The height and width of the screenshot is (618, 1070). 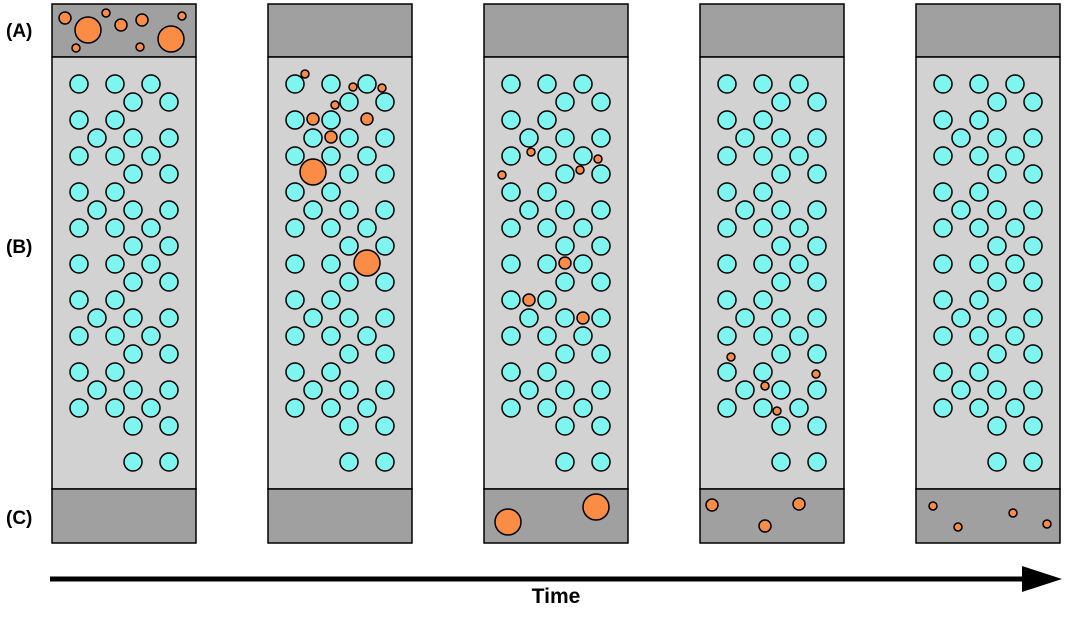 What do you see at coordinates (19, 247) in the screenshot?
I see `label-b: (B)` at bounding box center [19, 247].